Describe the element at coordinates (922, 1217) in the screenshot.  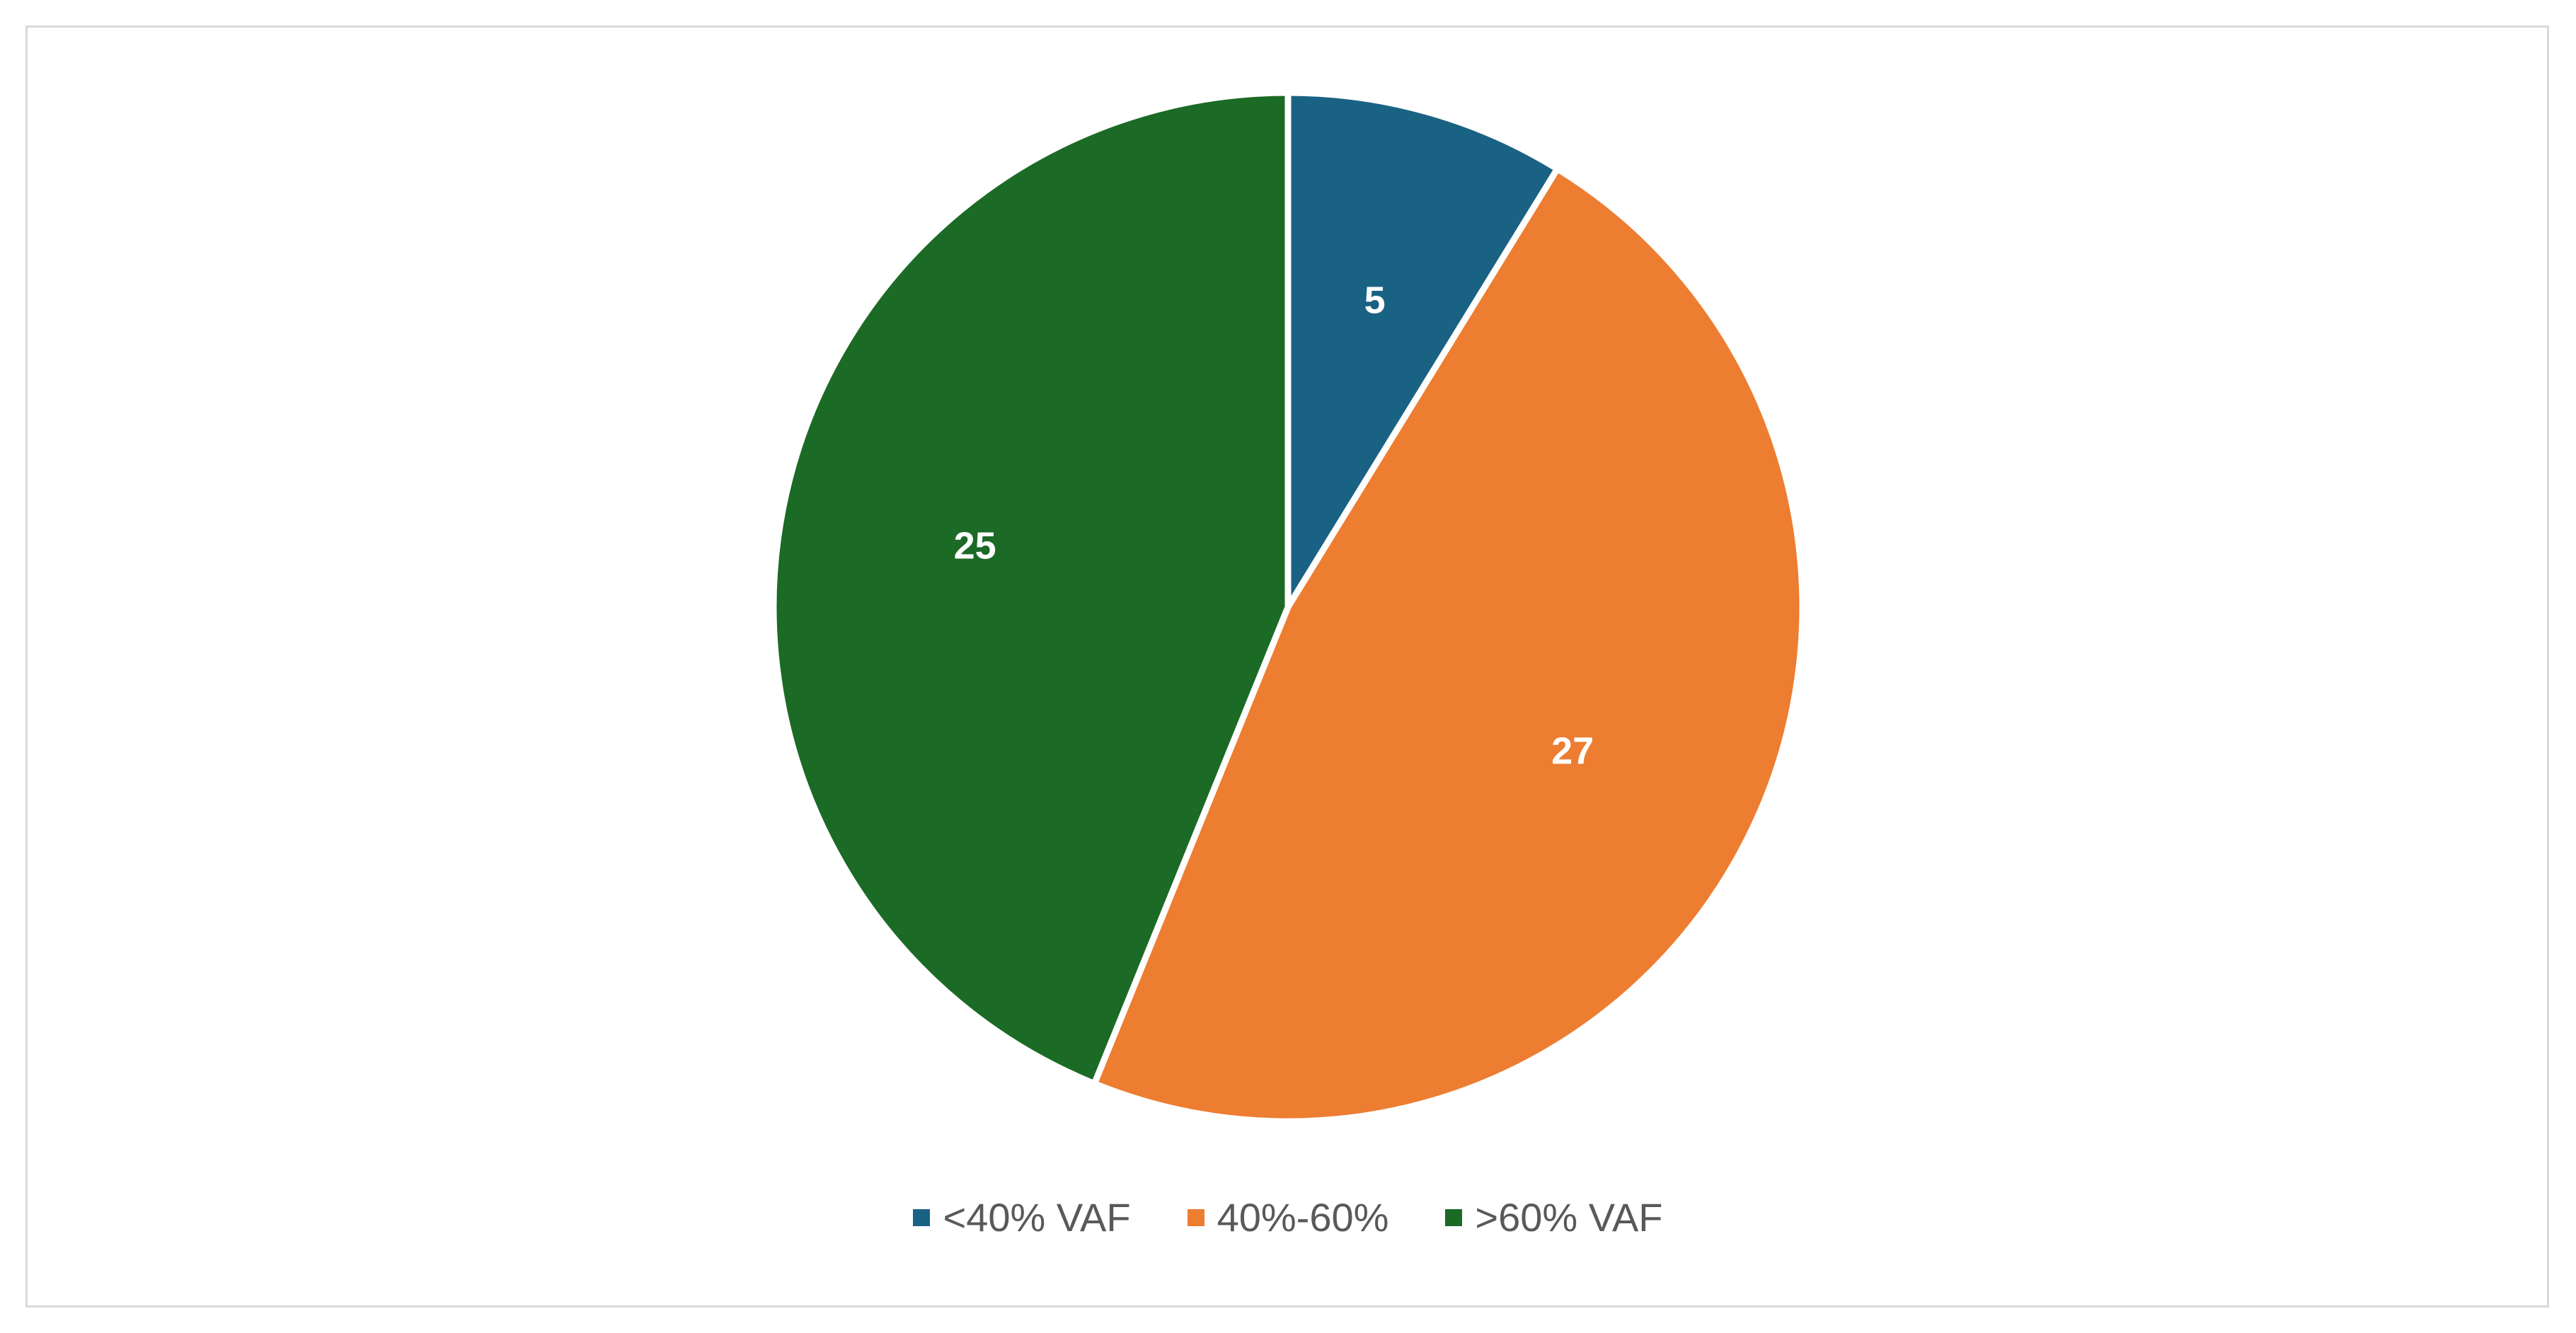
I see `legend-swatch-lt40` at that location.